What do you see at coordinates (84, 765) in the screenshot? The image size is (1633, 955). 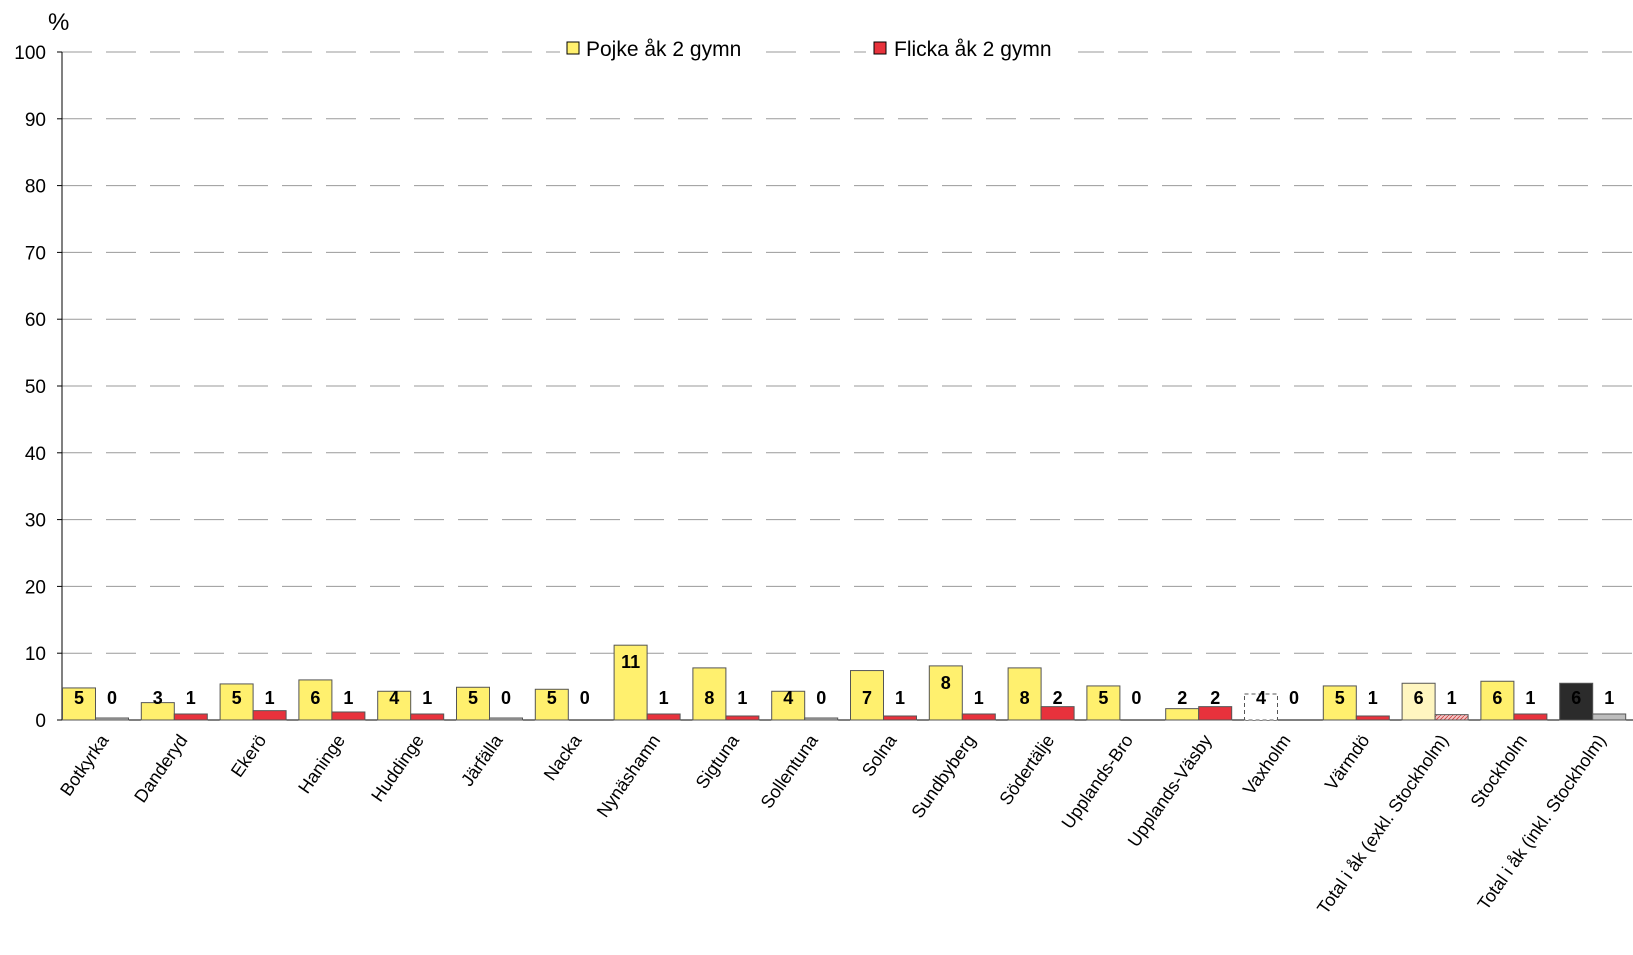 I see `category-label: Botkyrka` at bounding box center [84, 765].